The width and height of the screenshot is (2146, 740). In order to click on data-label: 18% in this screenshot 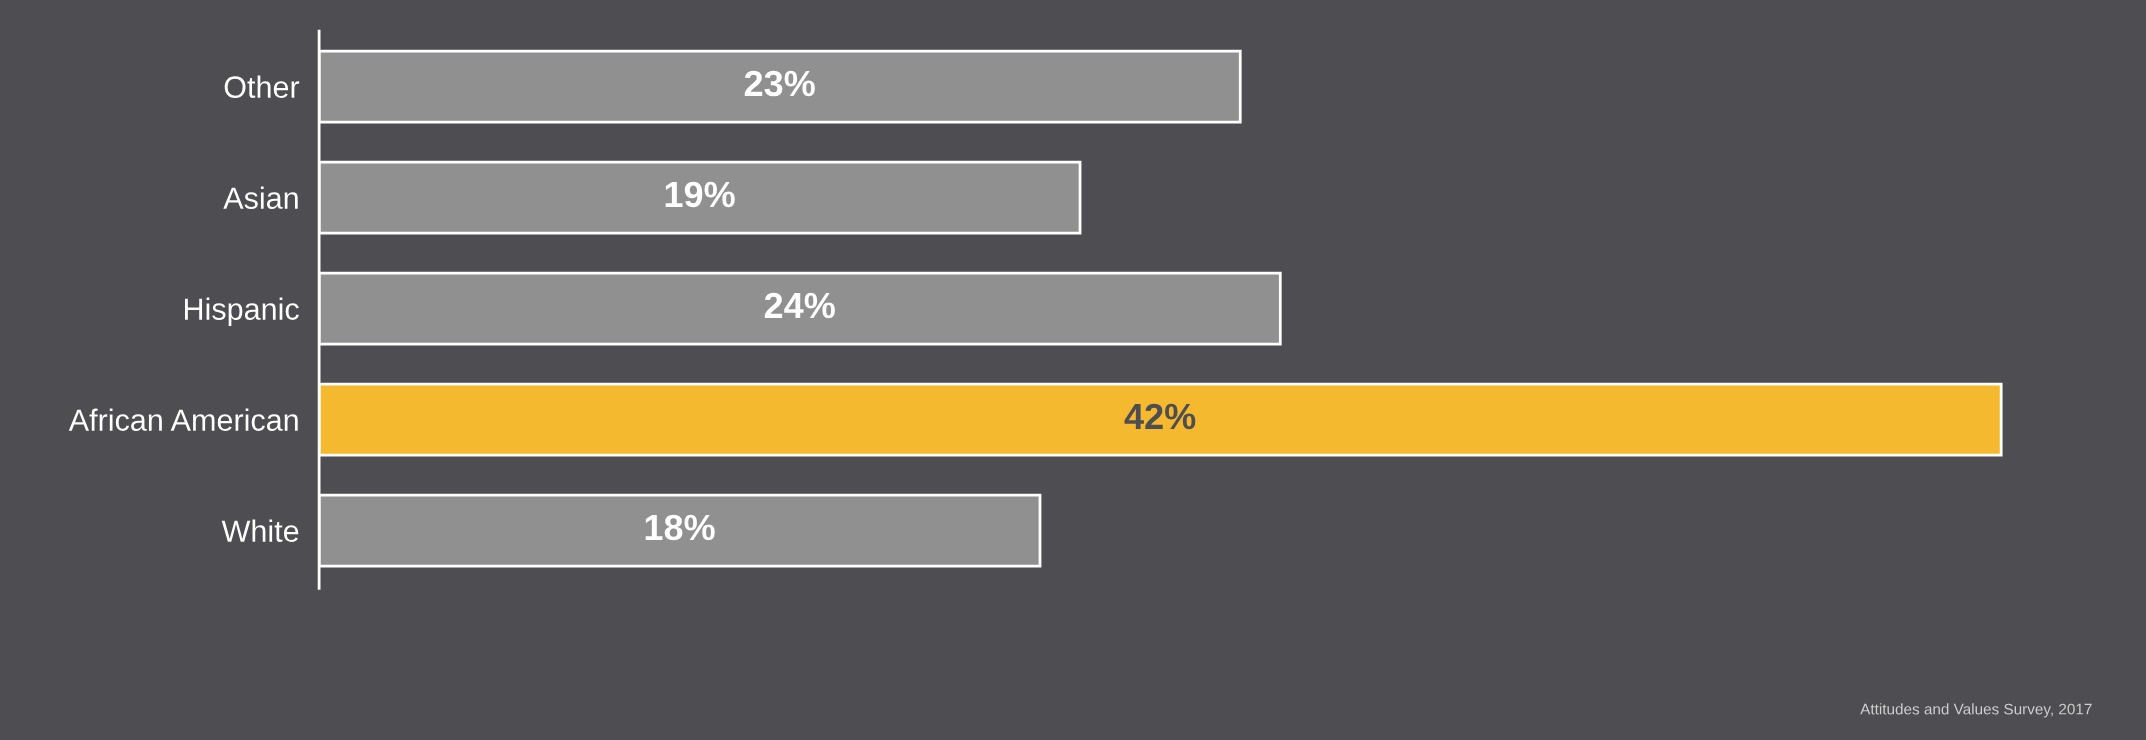, I will do `click(680, 527)`.